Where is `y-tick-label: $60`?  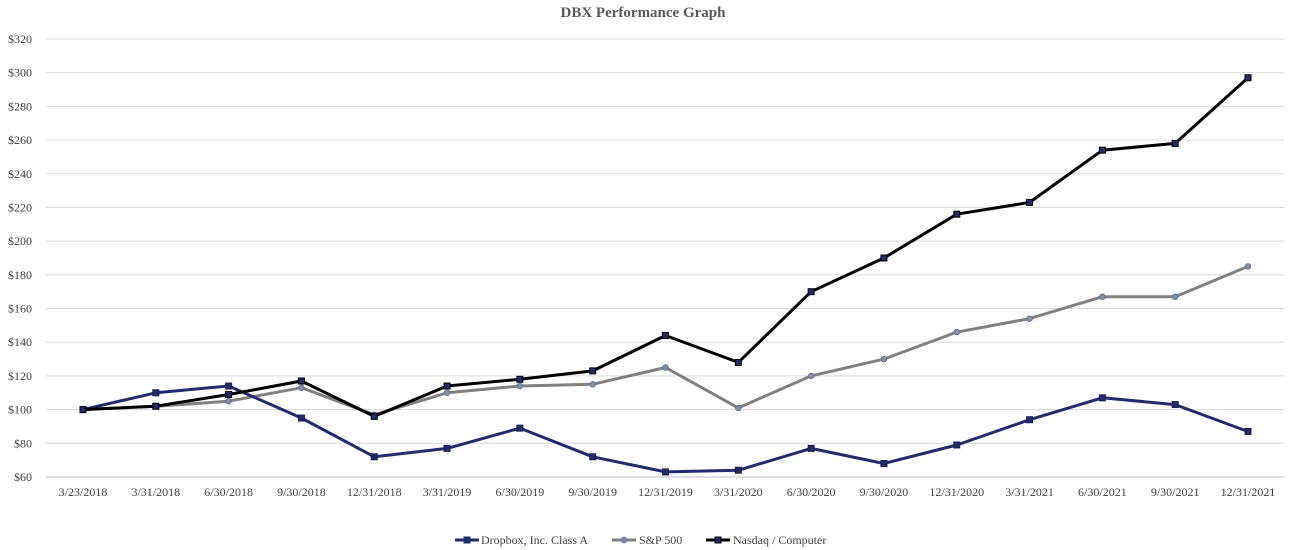 y-tick-label: $60 is located at coordinates (23, 477).